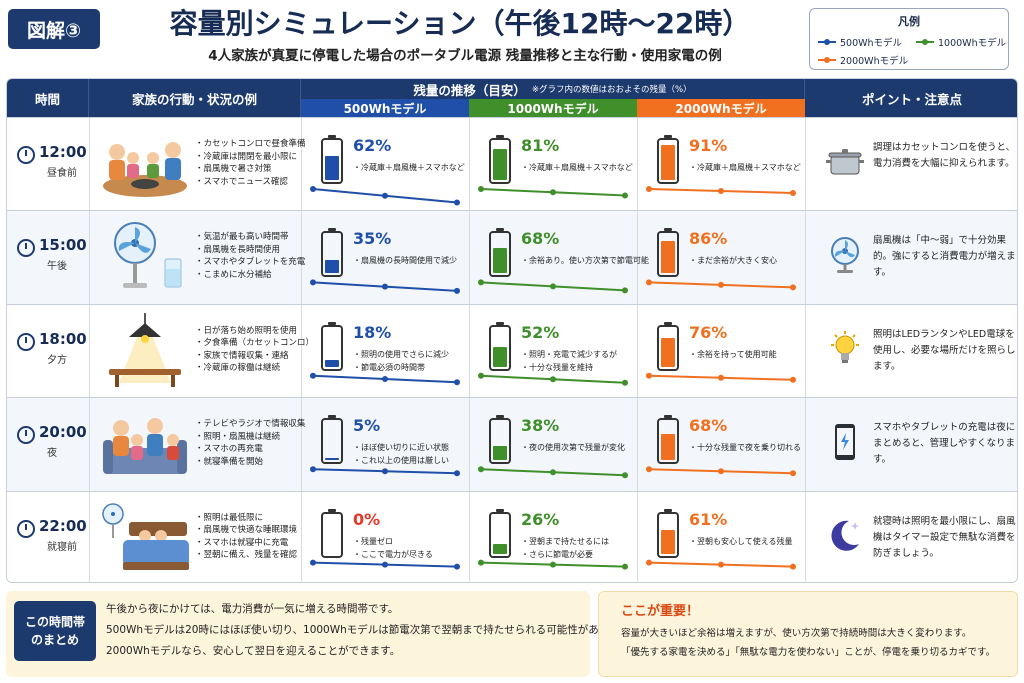 This screenshot has height=683, width=1024. Describe the element at coordinates (944, 155) in the screenshot. I see `tip-text: 調理はカセットコンロを使うと、電力消費を大幅に抑えられます。` at that location.